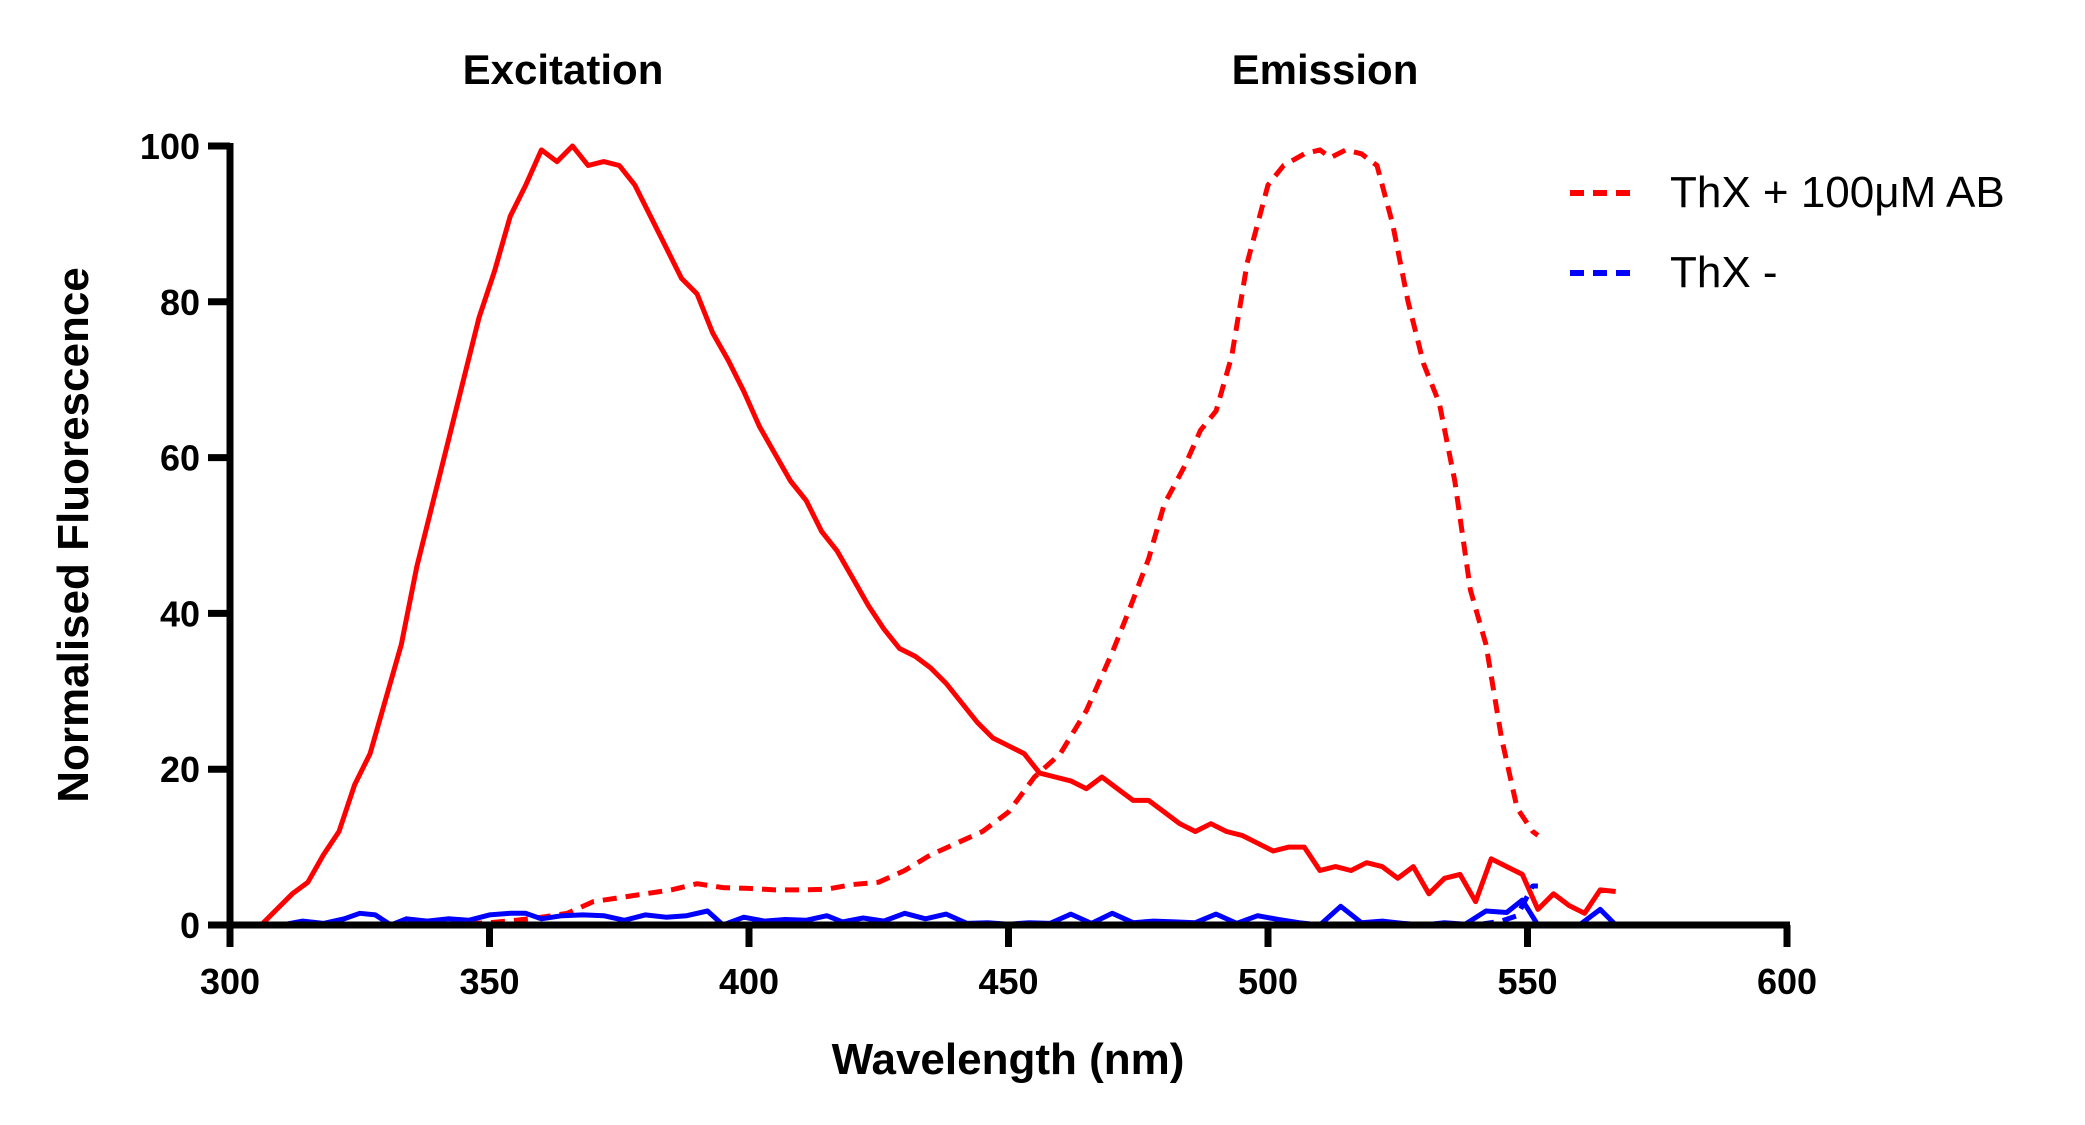 This screenshot has width=2085, height=1125. I want to click on annotation-excitation: Excitation, so click(563, 69).